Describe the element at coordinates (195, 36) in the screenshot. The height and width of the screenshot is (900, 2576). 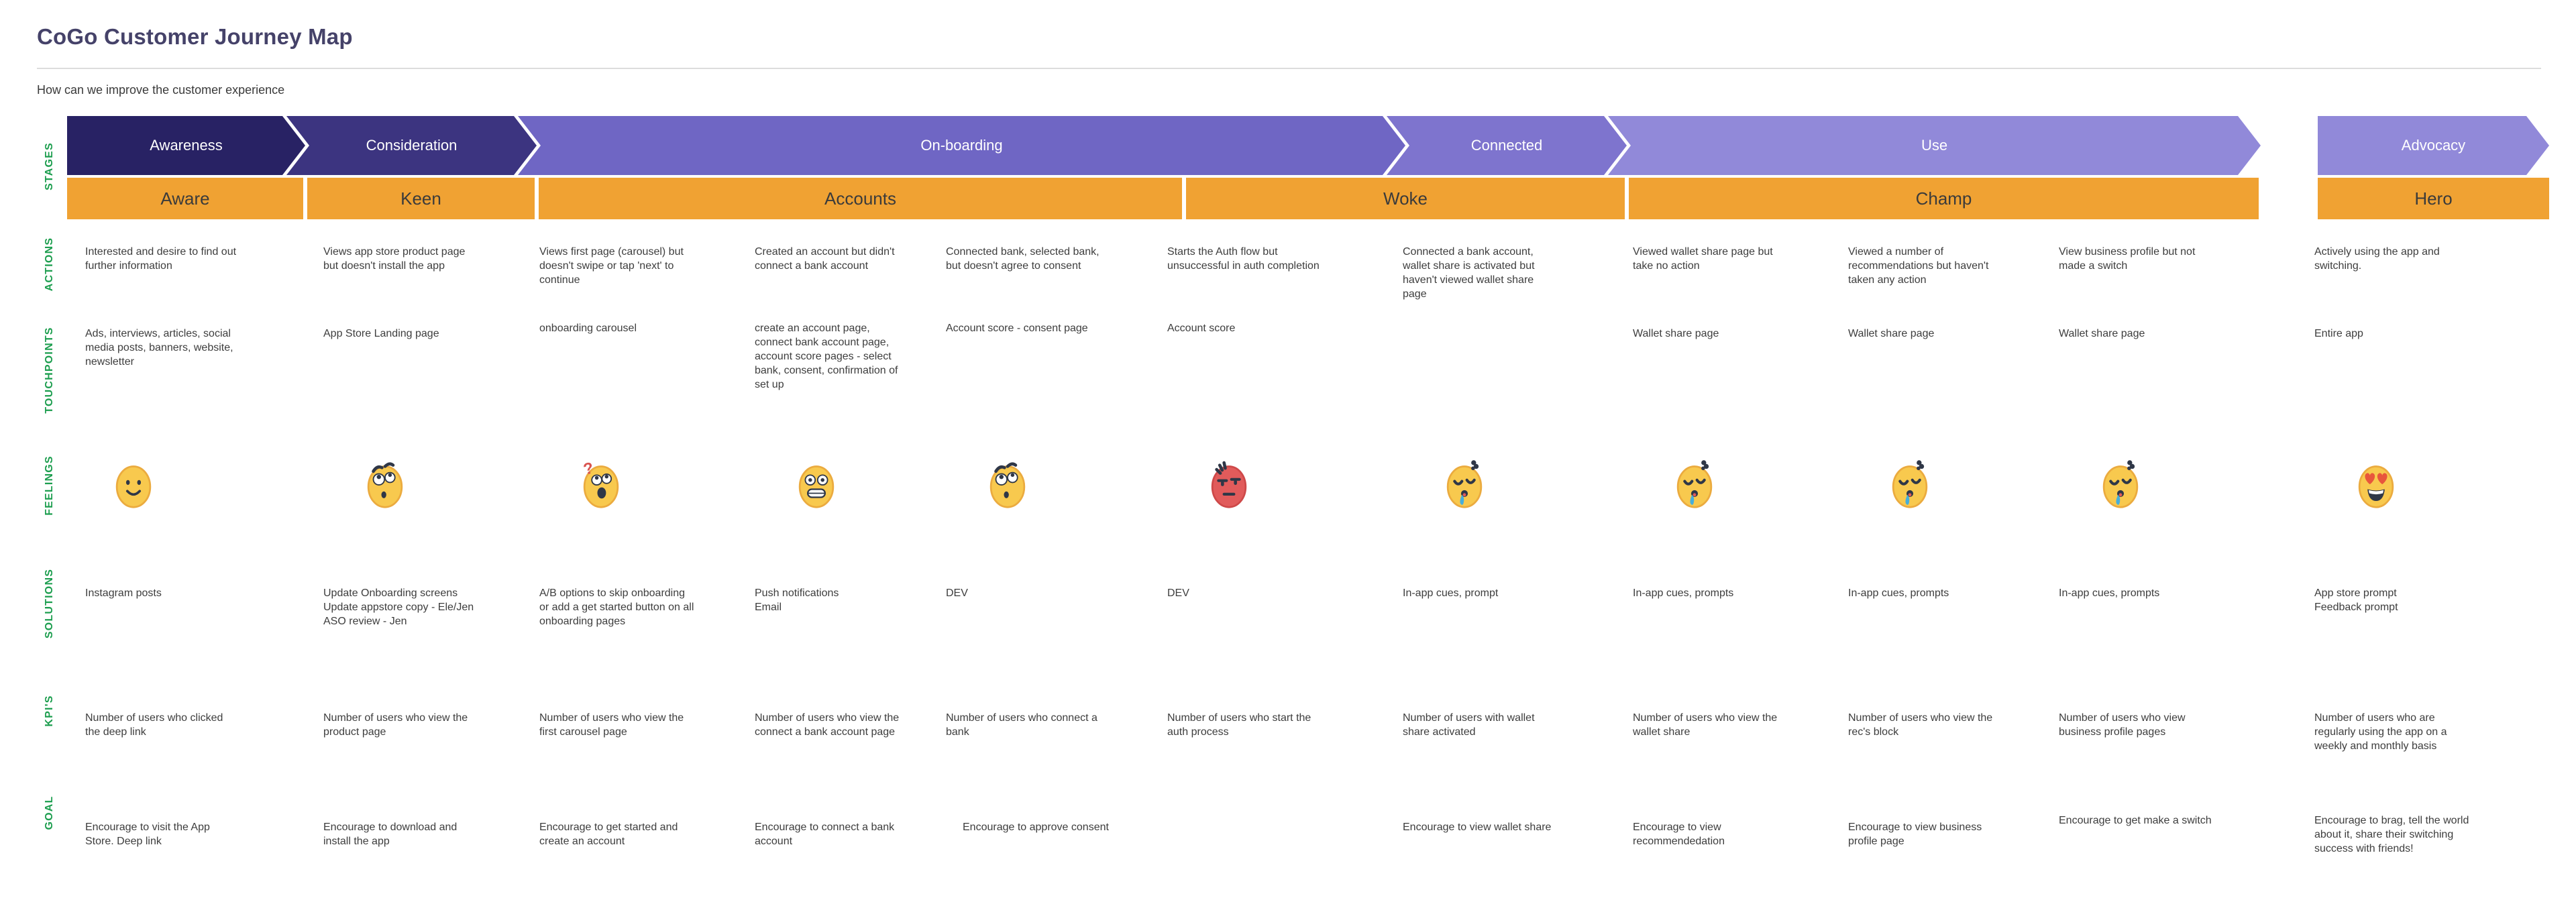
I see `page-title: CoGo Customer Journey Map` at that location.